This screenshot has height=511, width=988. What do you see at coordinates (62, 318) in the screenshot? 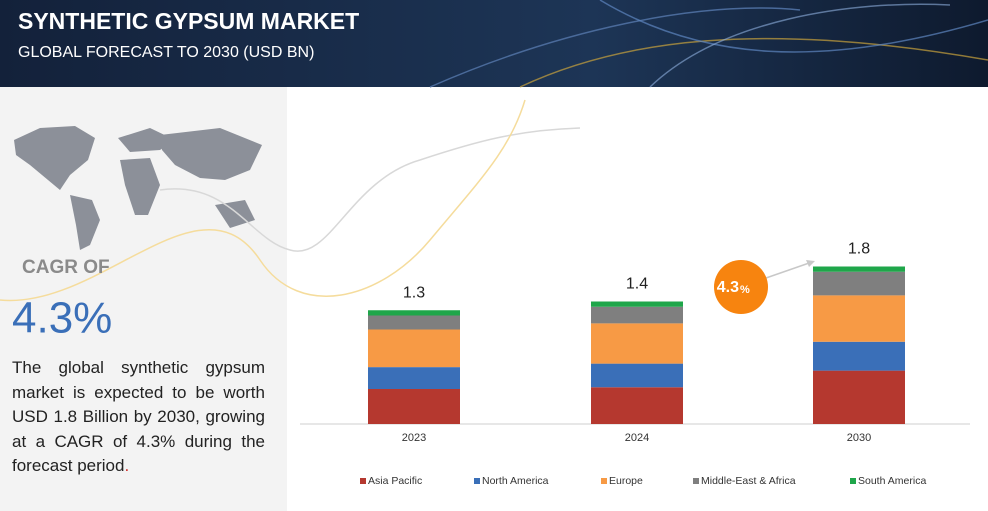
I see `cagr-value: 4.3%` at bounding box center [62, 318].